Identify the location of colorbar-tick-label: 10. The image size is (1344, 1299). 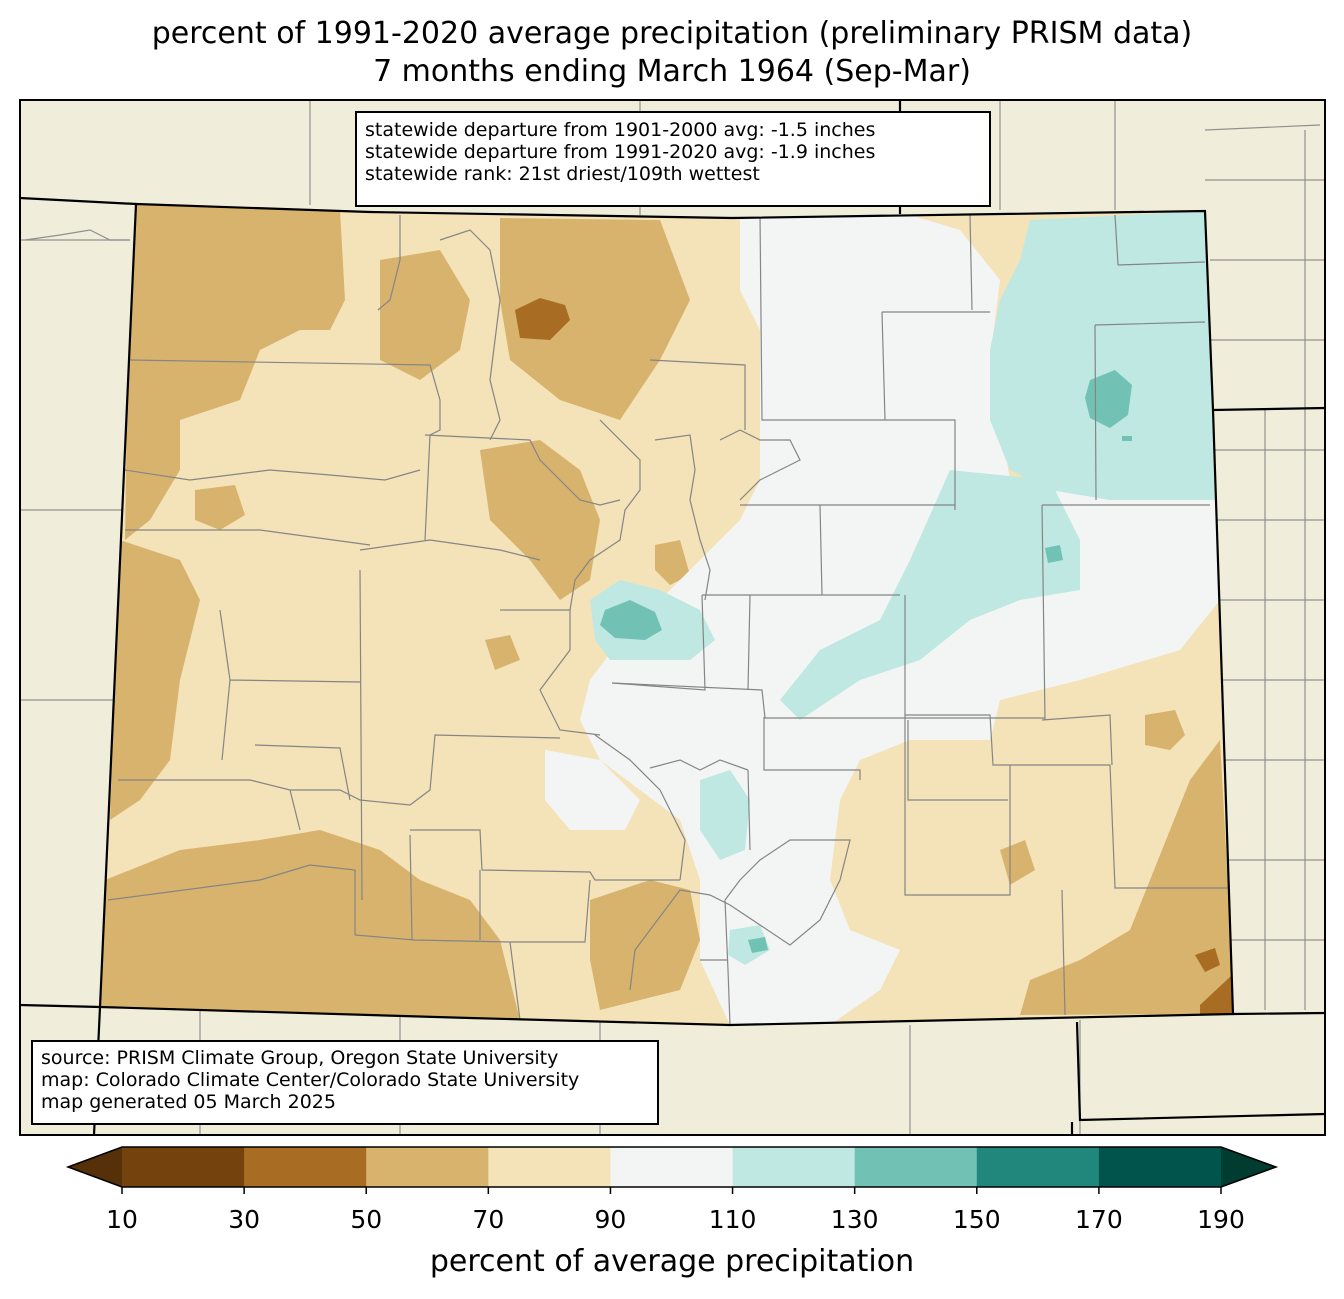
(122, 1219).